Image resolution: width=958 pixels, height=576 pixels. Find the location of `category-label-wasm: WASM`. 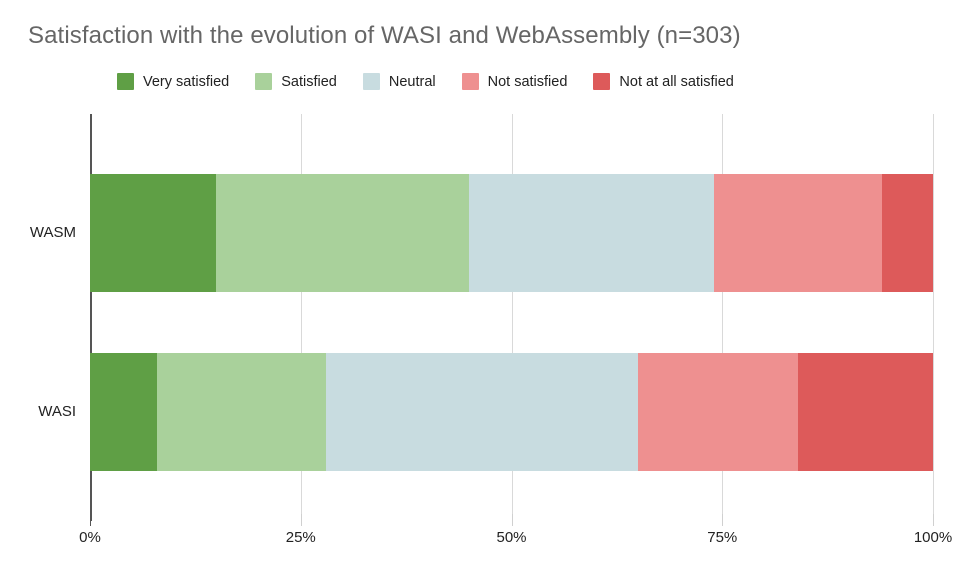

category-label-wasm: WASM is located at coordinates (52, 232).